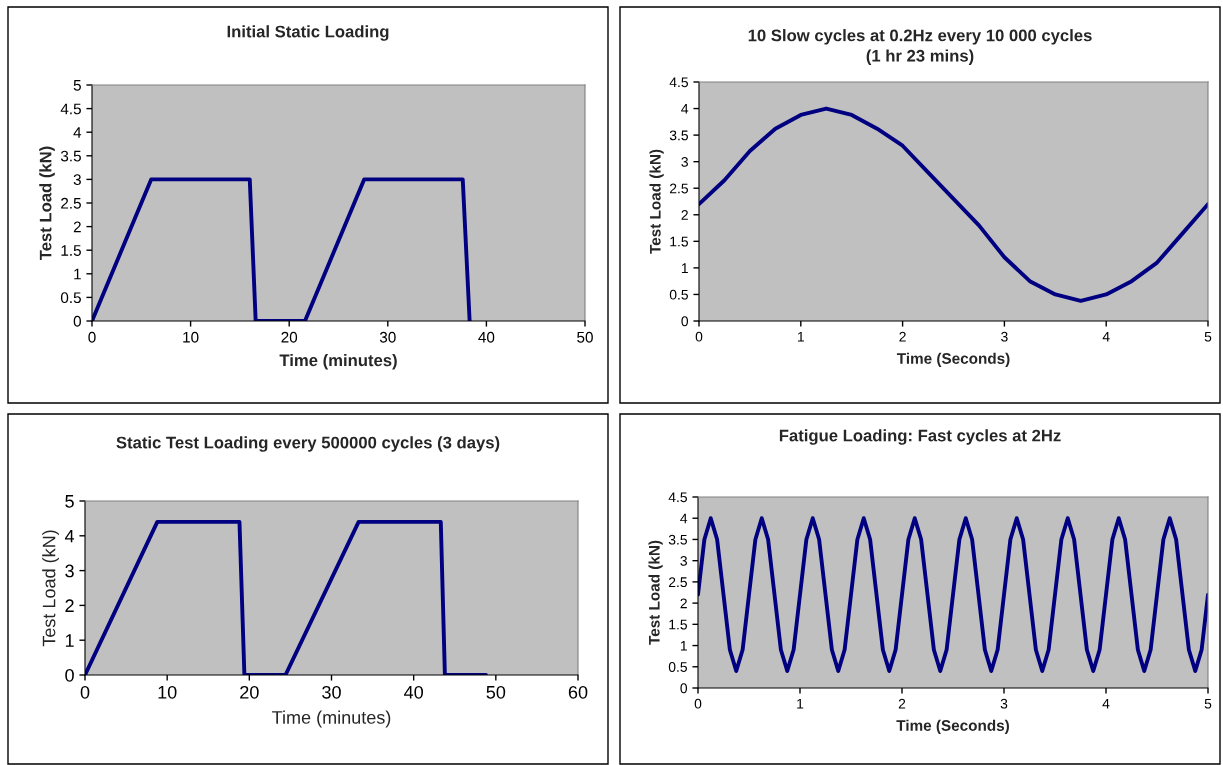 This screenshot has width=1223, height=765. Describe the element at coordinates (920, 437) in the screenshot. I see `chart-title: Fatigue Loading: Fast cycles at 2Hz` at that location.